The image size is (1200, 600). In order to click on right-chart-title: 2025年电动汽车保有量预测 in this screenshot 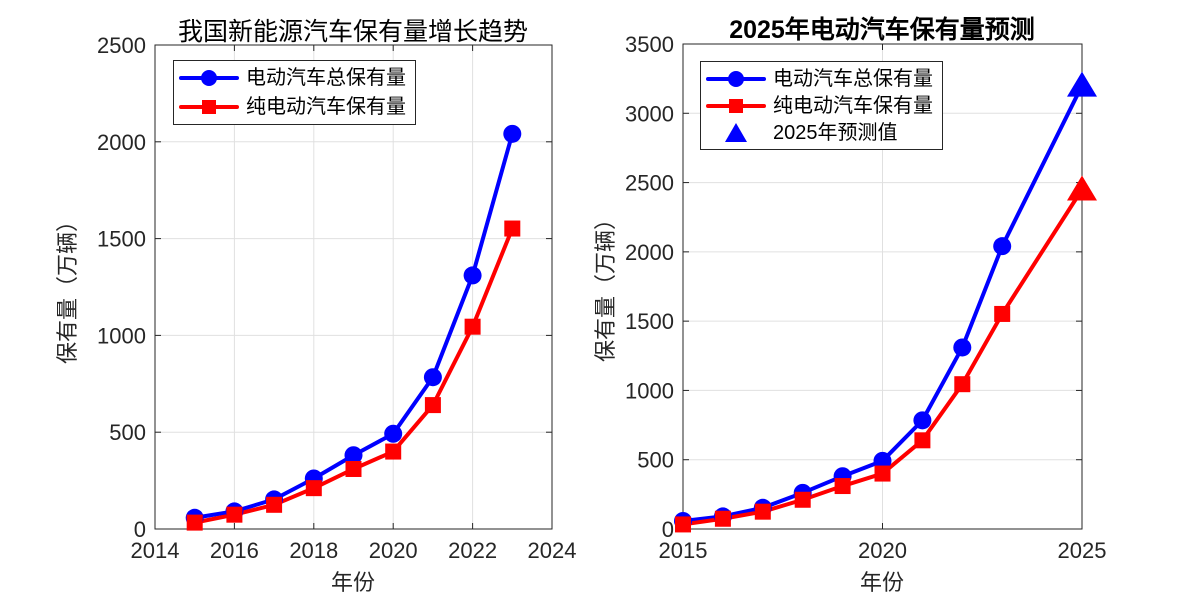, I will do `click(882, 30)`.